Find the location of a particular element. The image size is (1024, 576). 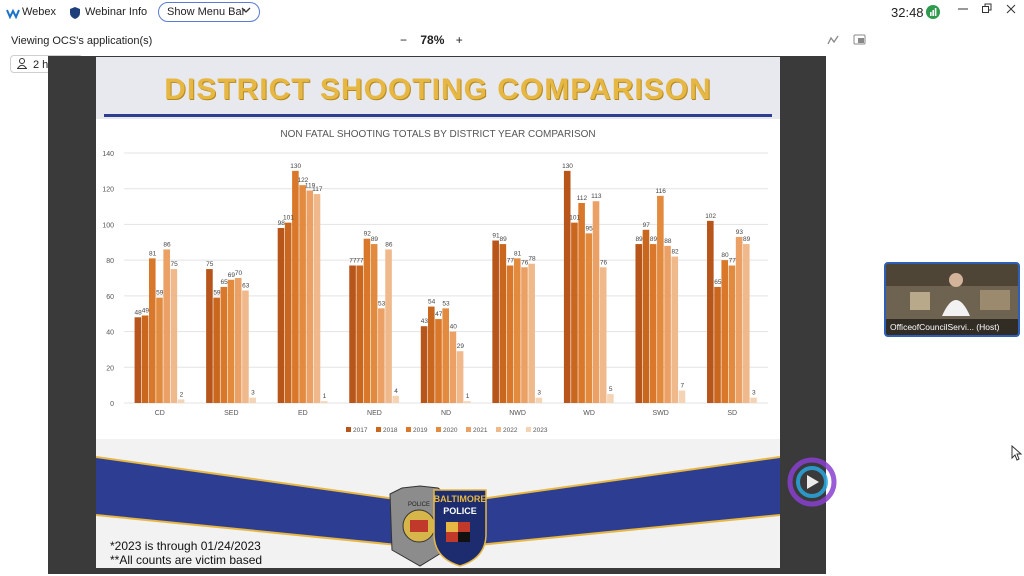

annotate-icon is located at coordinates (833, 42).